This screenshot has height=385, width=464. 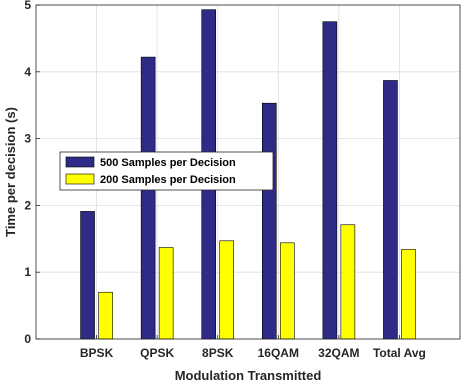 I want to click on y-tick-labels: 0 1 2 3 4 5, so click(x=32, y=173).